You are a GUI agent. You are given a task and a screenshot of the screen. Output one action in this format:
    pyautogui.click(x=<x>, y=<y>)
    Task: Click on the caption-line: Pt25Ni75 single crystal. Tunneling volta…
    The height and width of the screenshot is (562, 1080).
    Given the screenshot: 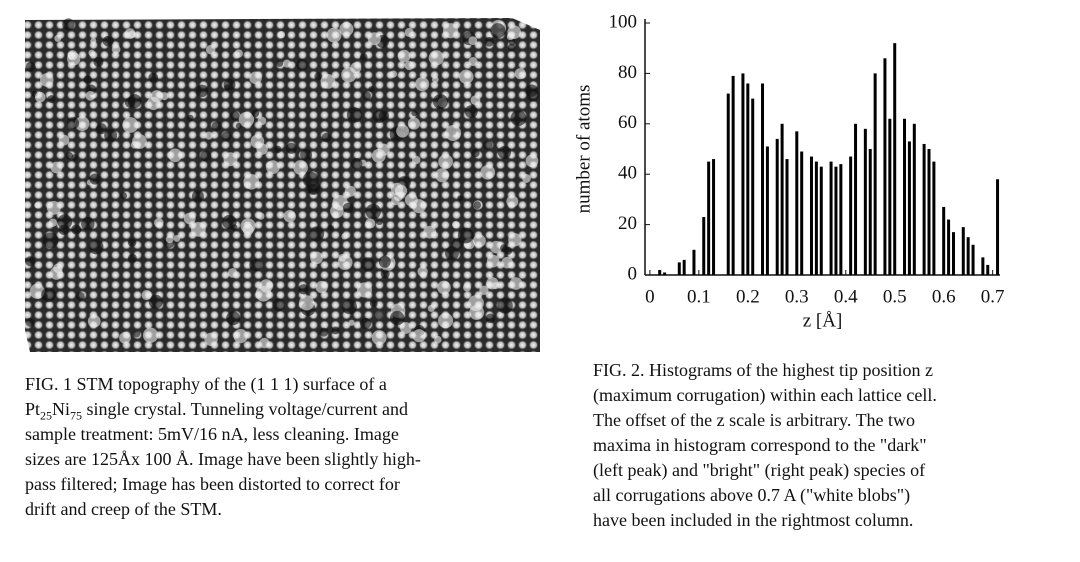 What is the action you would take?
    pyautogui.click(x=223, y=410)
    